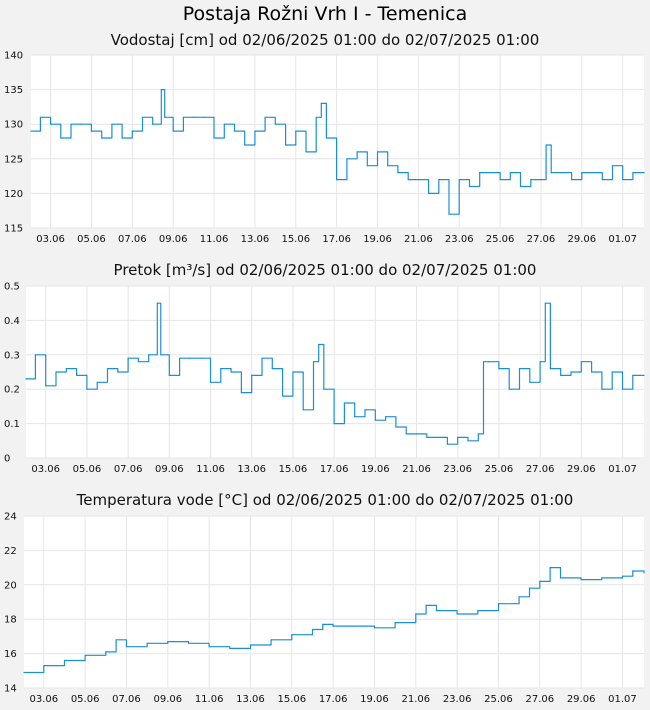 The height and width of the screenshot is (710, 650). I want to click on y-tick-label: 120, so click(13, 194).